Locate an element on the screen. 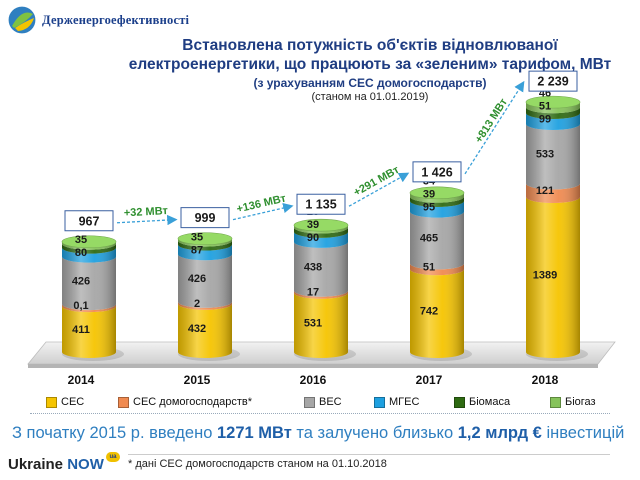 The width and height of the screenshot is (640, 480). x-tick-label: 2015 is located at coordinates (197, 380).